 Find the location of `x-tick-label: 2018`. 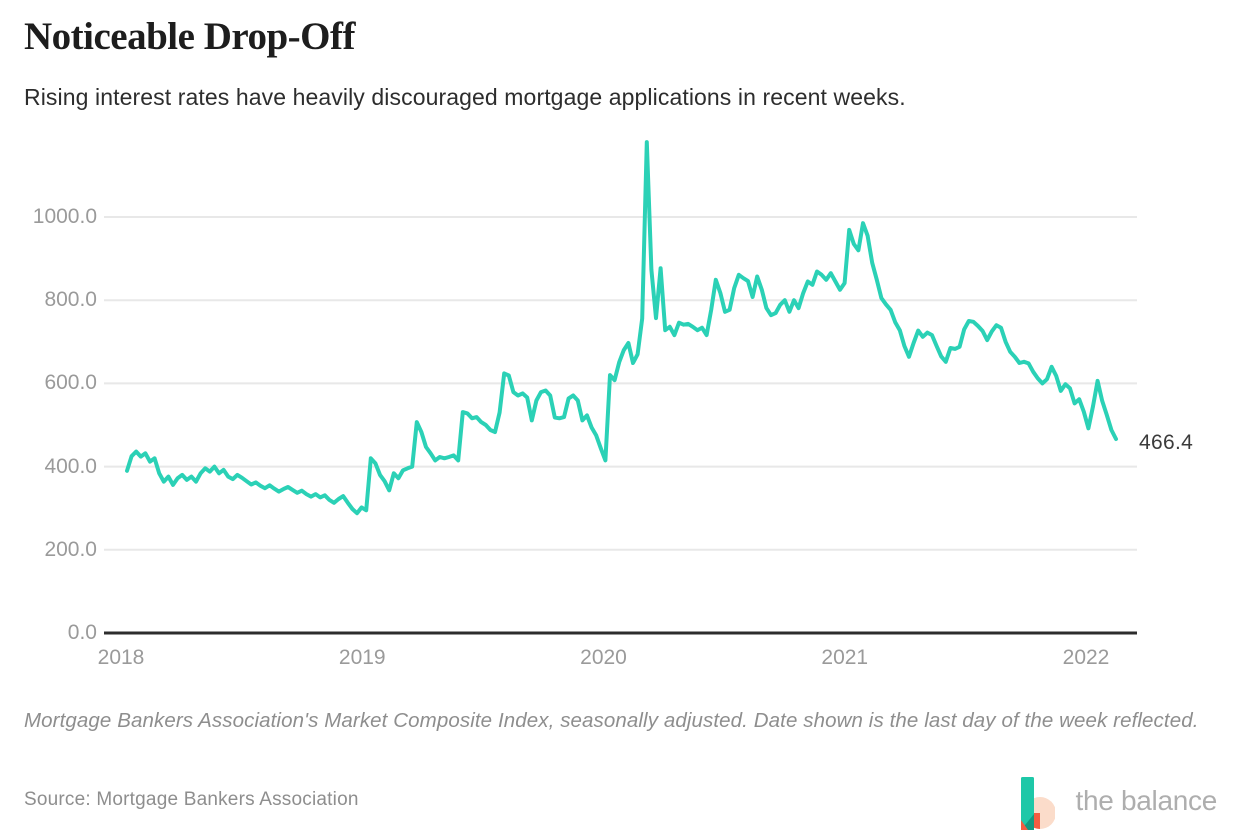

x-tick-label: 2018 is located at coordinates (121, 657).